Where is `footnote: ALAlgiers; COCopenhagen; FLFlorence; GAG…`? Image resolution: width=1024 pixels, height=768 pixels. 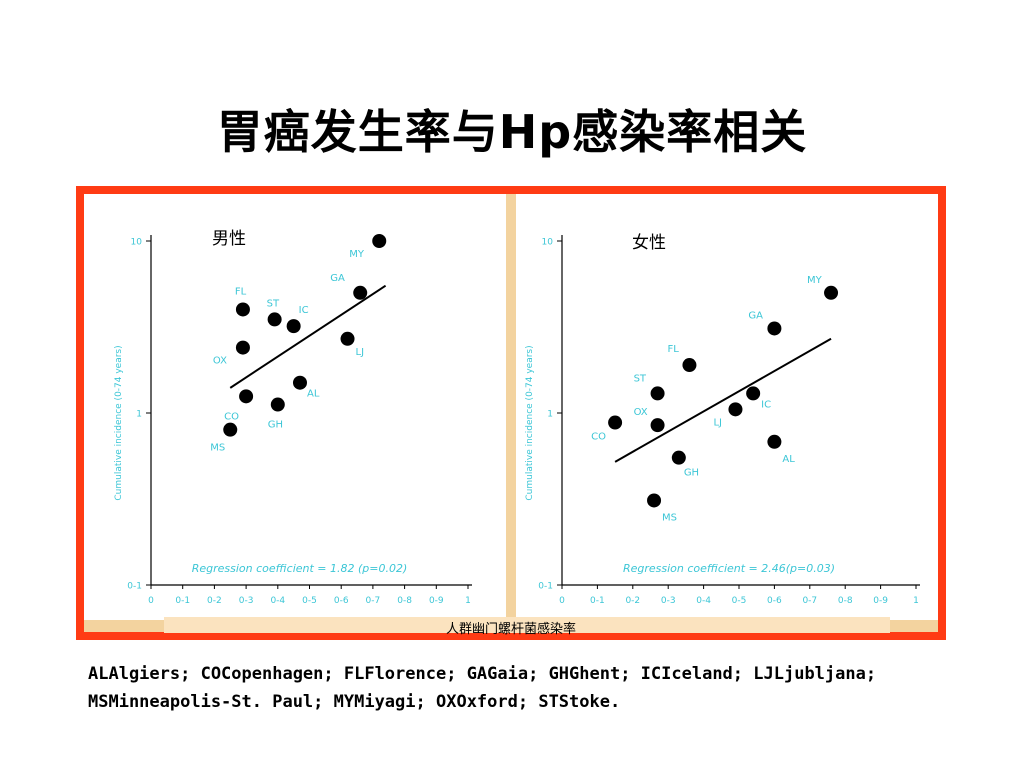 footnote: ALAlgiers; COCopenhagen; FLFlorence; GAG… is located at coordinates (550, 688).